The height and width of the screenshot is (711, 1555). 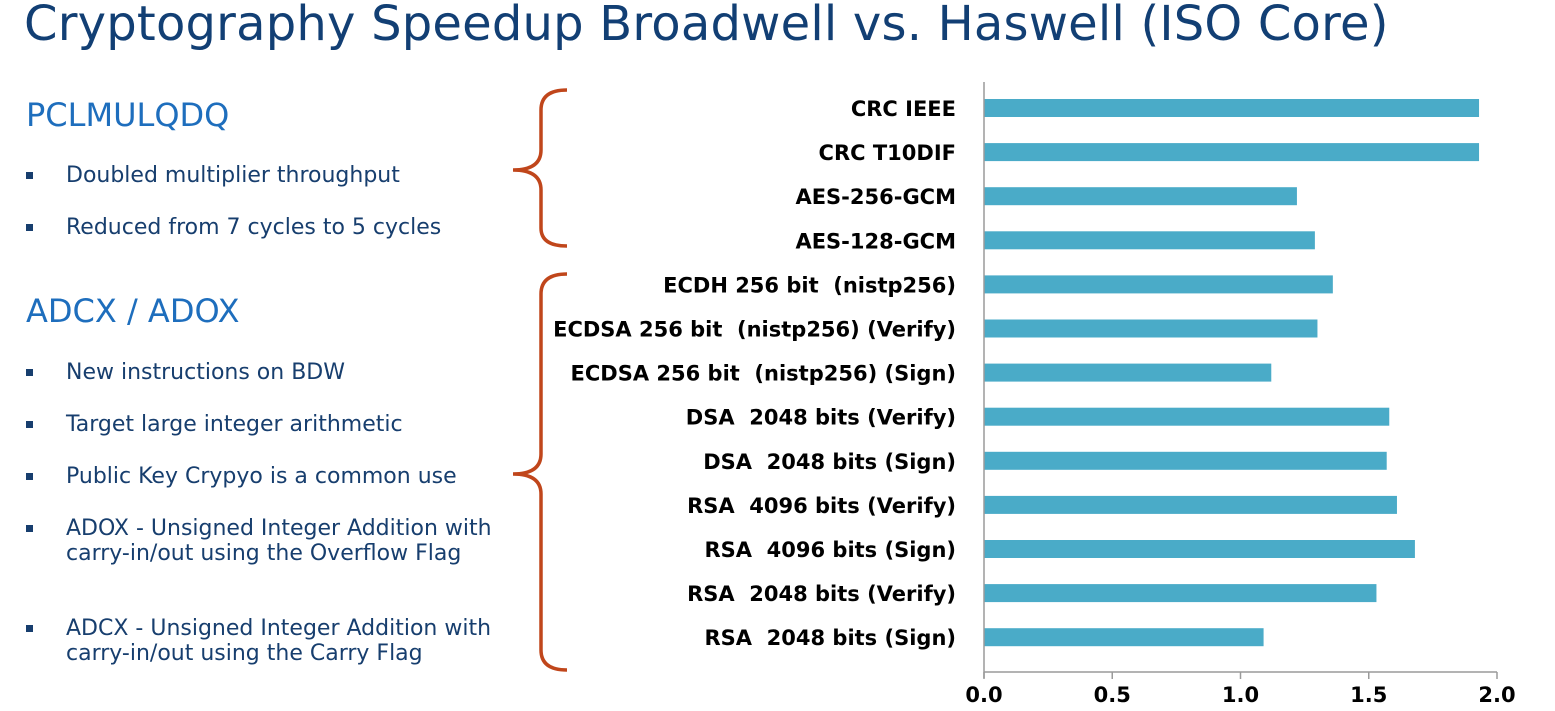 I want to click on category-label: RSA 4096 bits (Sign), so click(x=830, y=550).